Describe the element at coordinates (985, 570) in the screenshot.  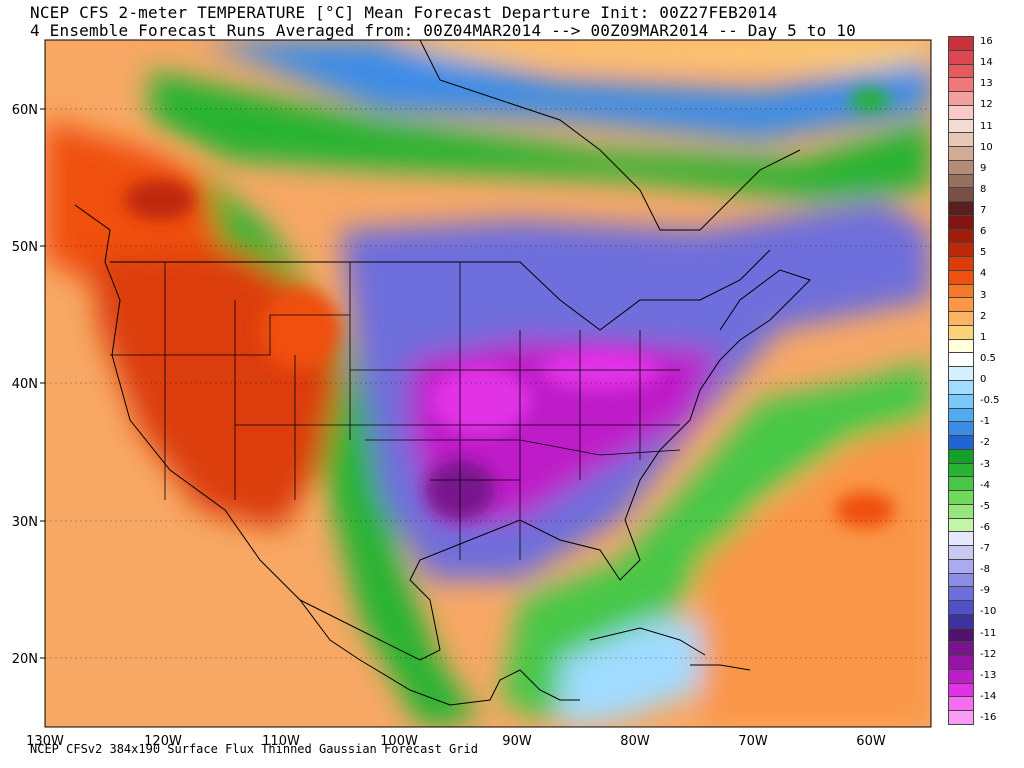
I see `colorbar-label: -8` at that location.